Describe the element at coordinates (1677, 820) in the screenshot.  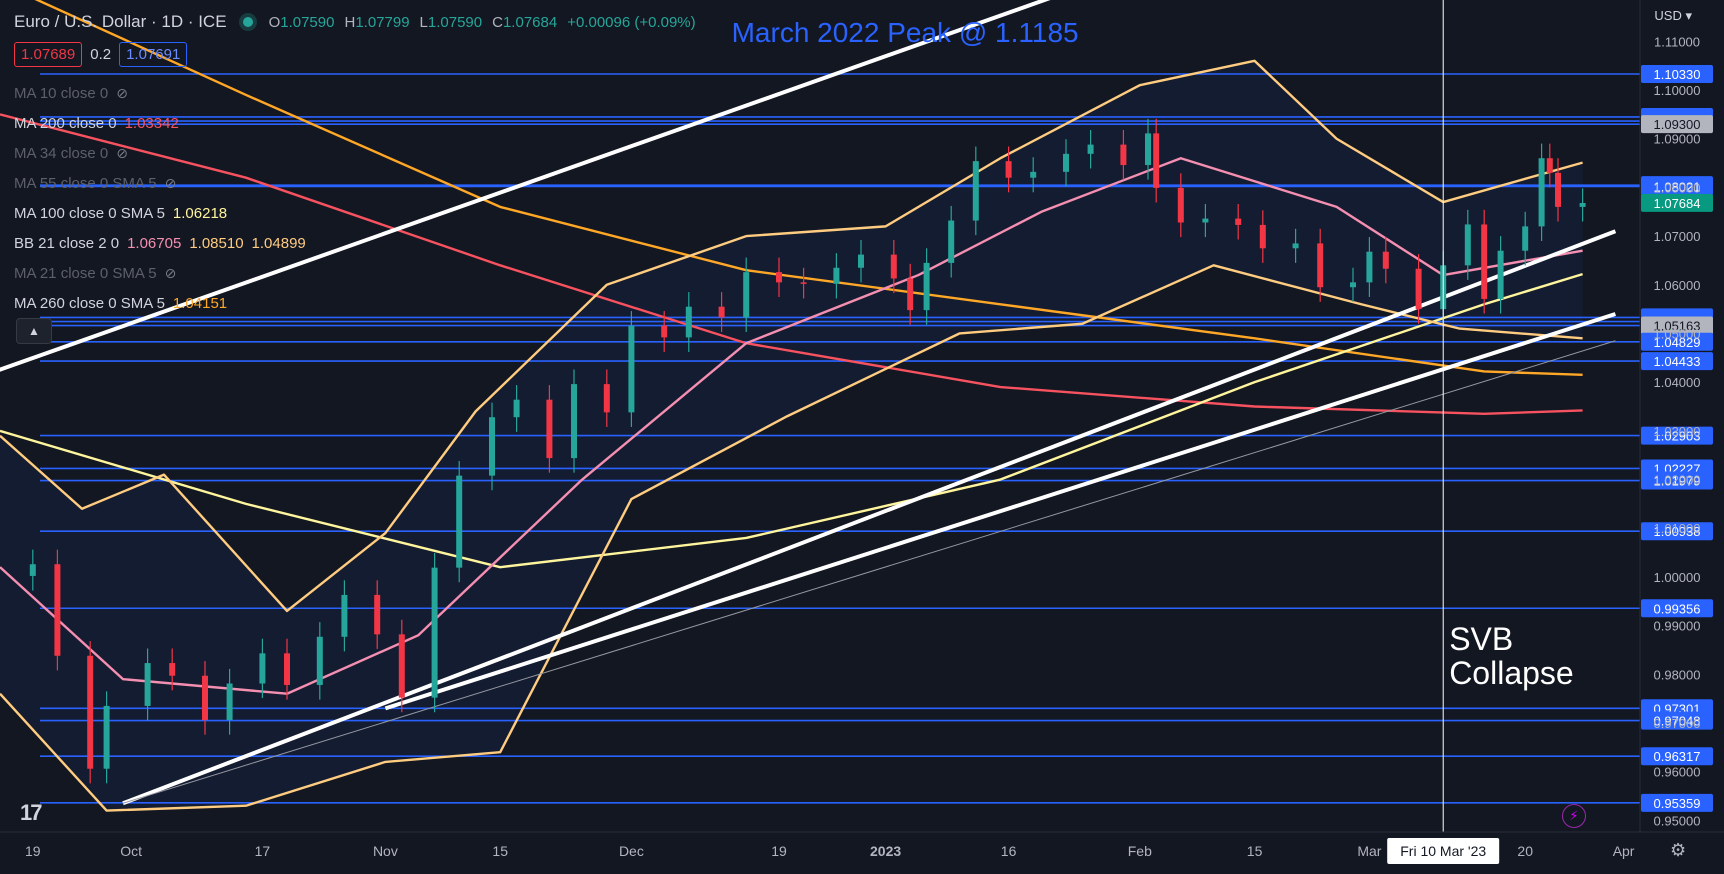
I see `y-tick-label: 0.95000` at that location.